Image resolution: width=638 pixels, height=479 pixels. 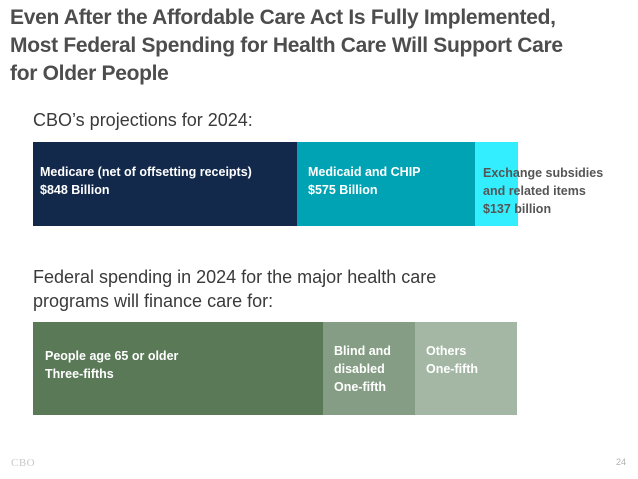 I want to click on bar-segment-blind-disabled, so click(x=369, y=368).